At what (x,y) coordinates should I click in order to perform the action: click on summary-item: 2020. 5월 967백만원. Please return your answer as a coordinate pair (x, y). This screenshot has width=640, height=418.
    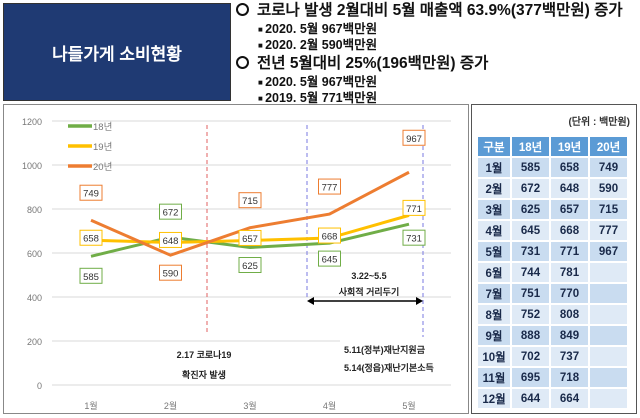
    Looking at the image, I should click on (434, 82).